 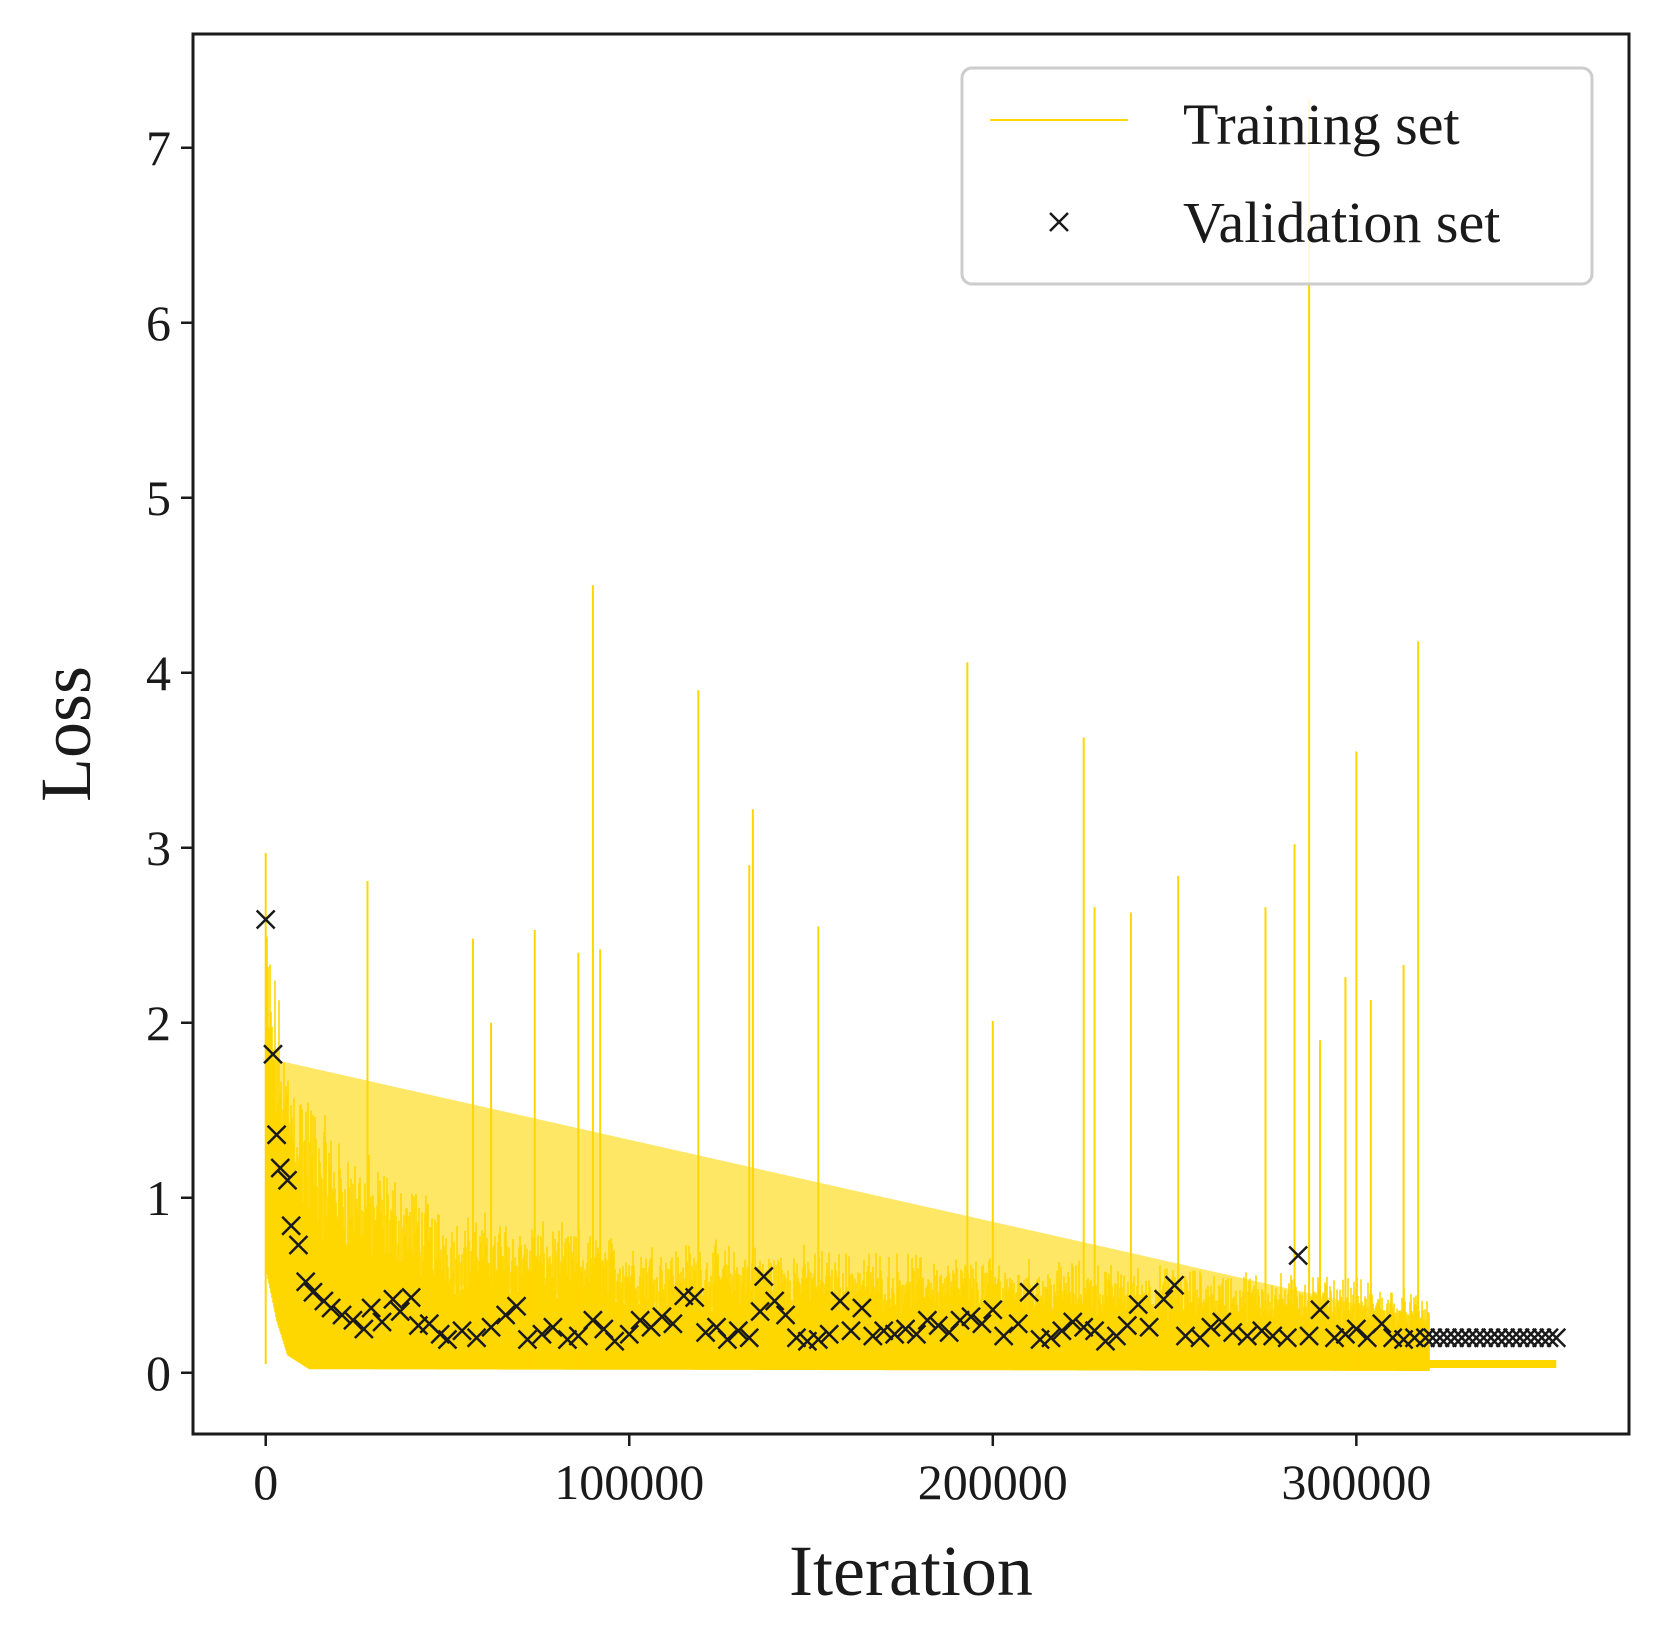 What do you see at coordinates (265, 1482) in the screenshot?
I see `x-tick-label: 0` at bounding box center [265, 1482].